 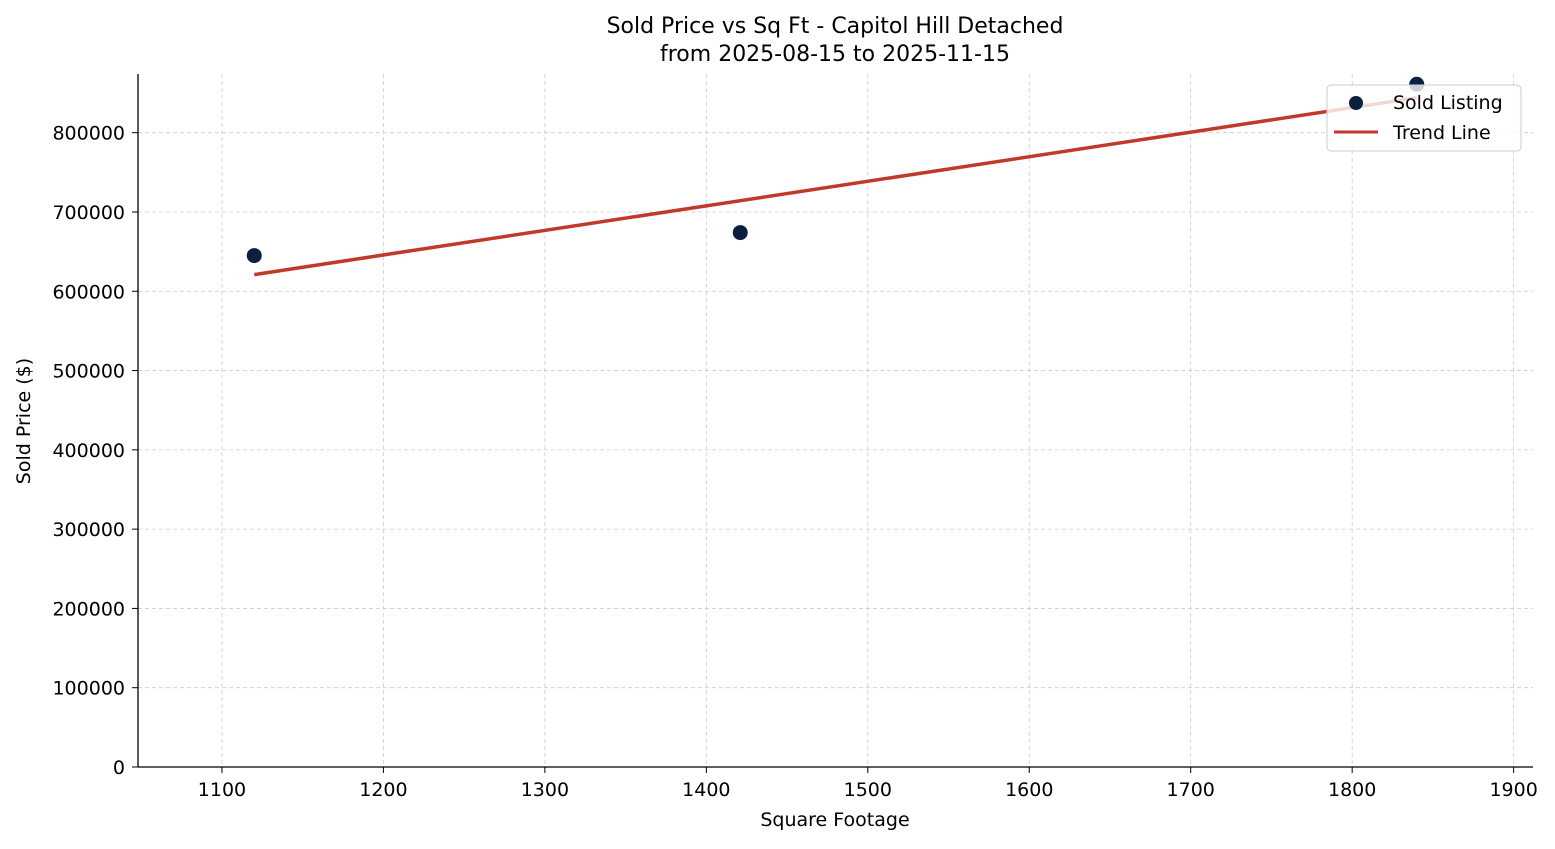 What do you see at coordinates (119, 768) in the screenshot?
I see `y-tick-label: 0` at bounding box center [119, 768].